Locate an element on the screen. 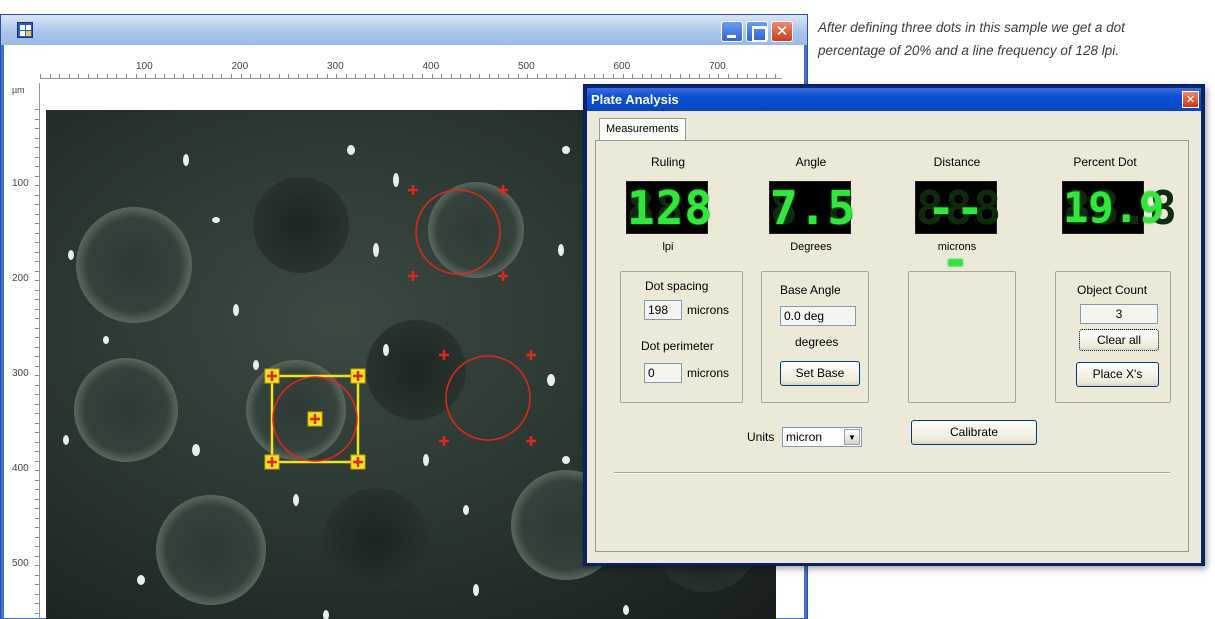 The height and width of the screenshot is (619, 1215). ruler-y-tick-label: 500 is located at coordinates (20, 563).